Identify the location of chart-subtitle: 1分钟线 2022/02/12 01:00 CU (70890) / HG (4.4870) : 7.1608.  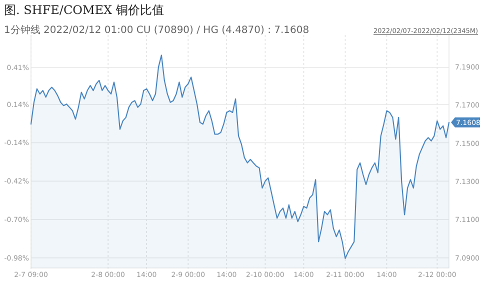
(157, 30).